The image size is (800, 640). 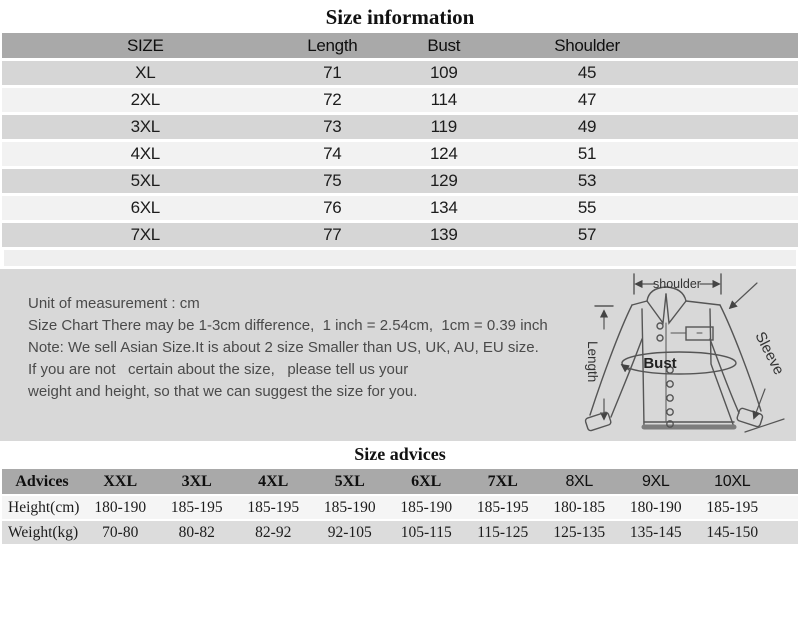 What do you see at coordinates (332, 207) in the screenshot?
I see `size-cell: 76` at bounding box center [332, 207].